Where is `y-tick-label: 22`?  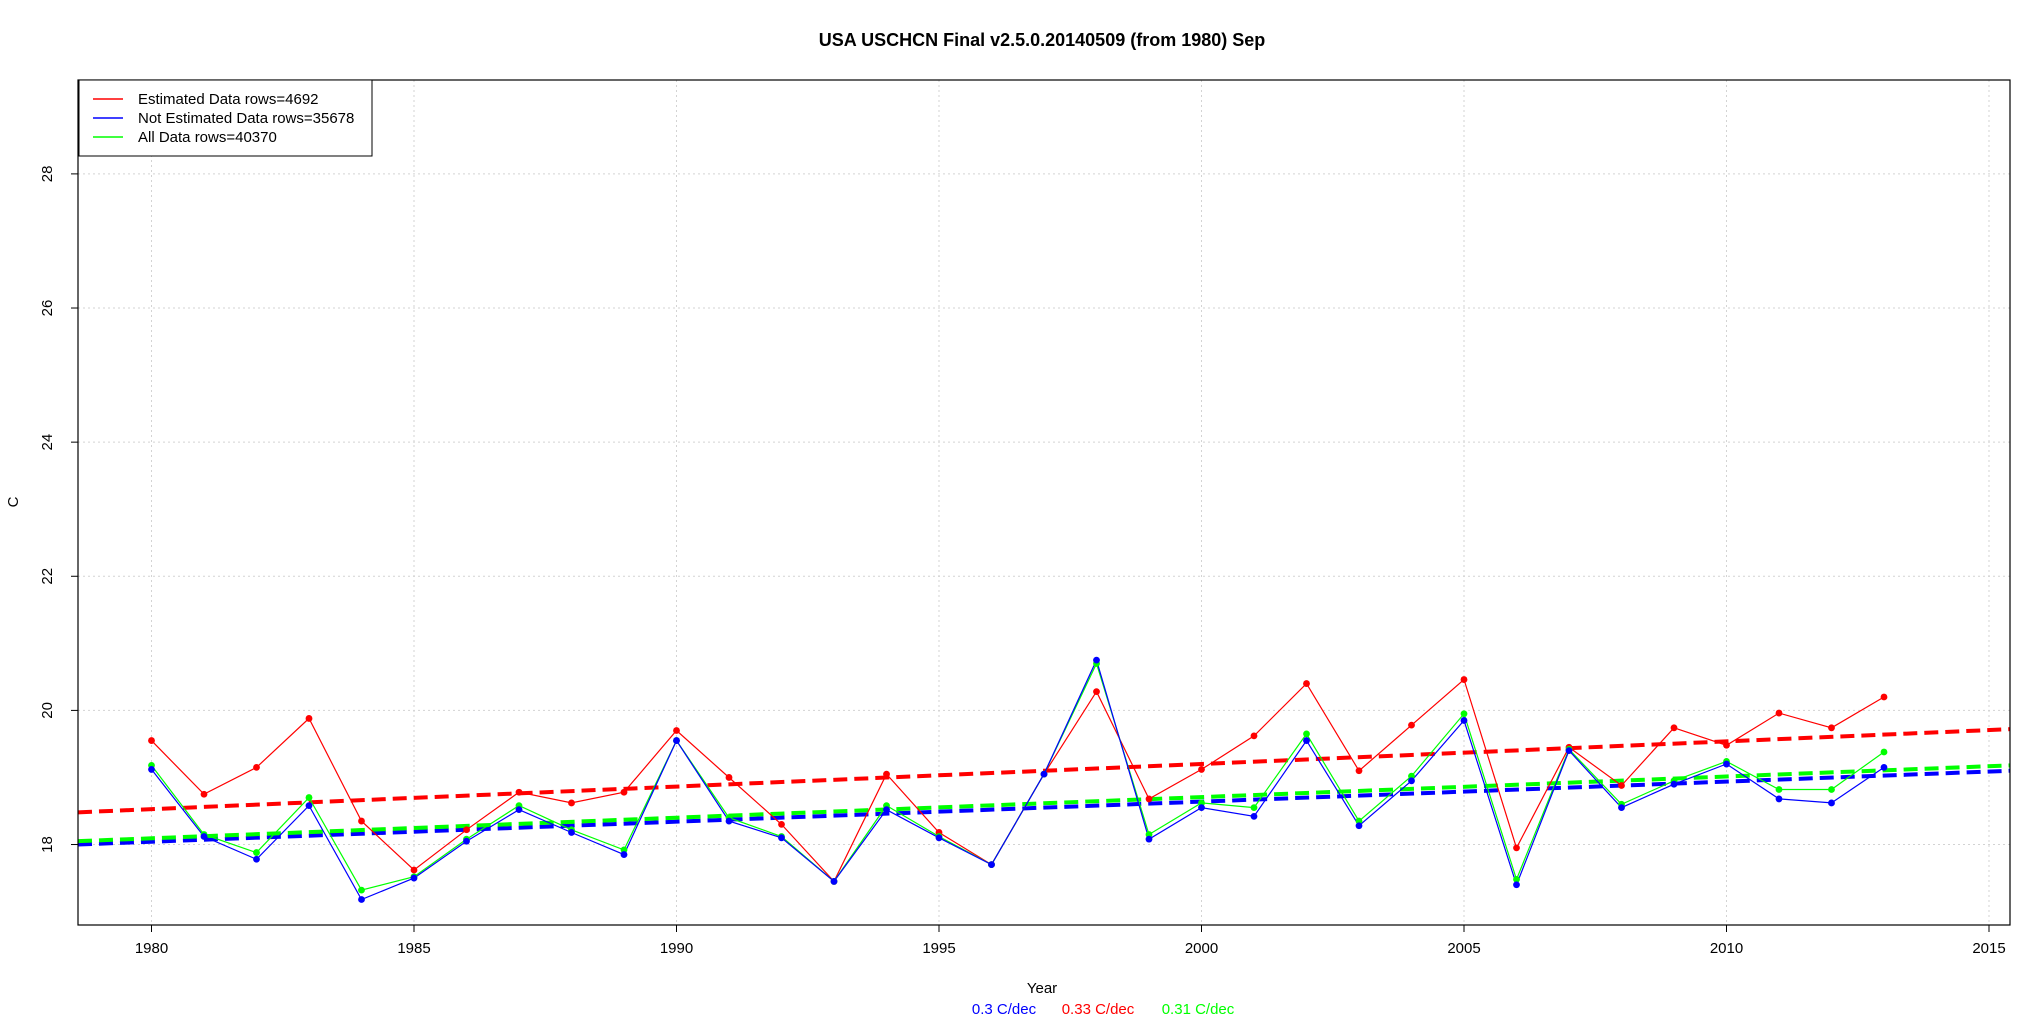 y-tick-label: 22 is located at coordinates (47, 576).